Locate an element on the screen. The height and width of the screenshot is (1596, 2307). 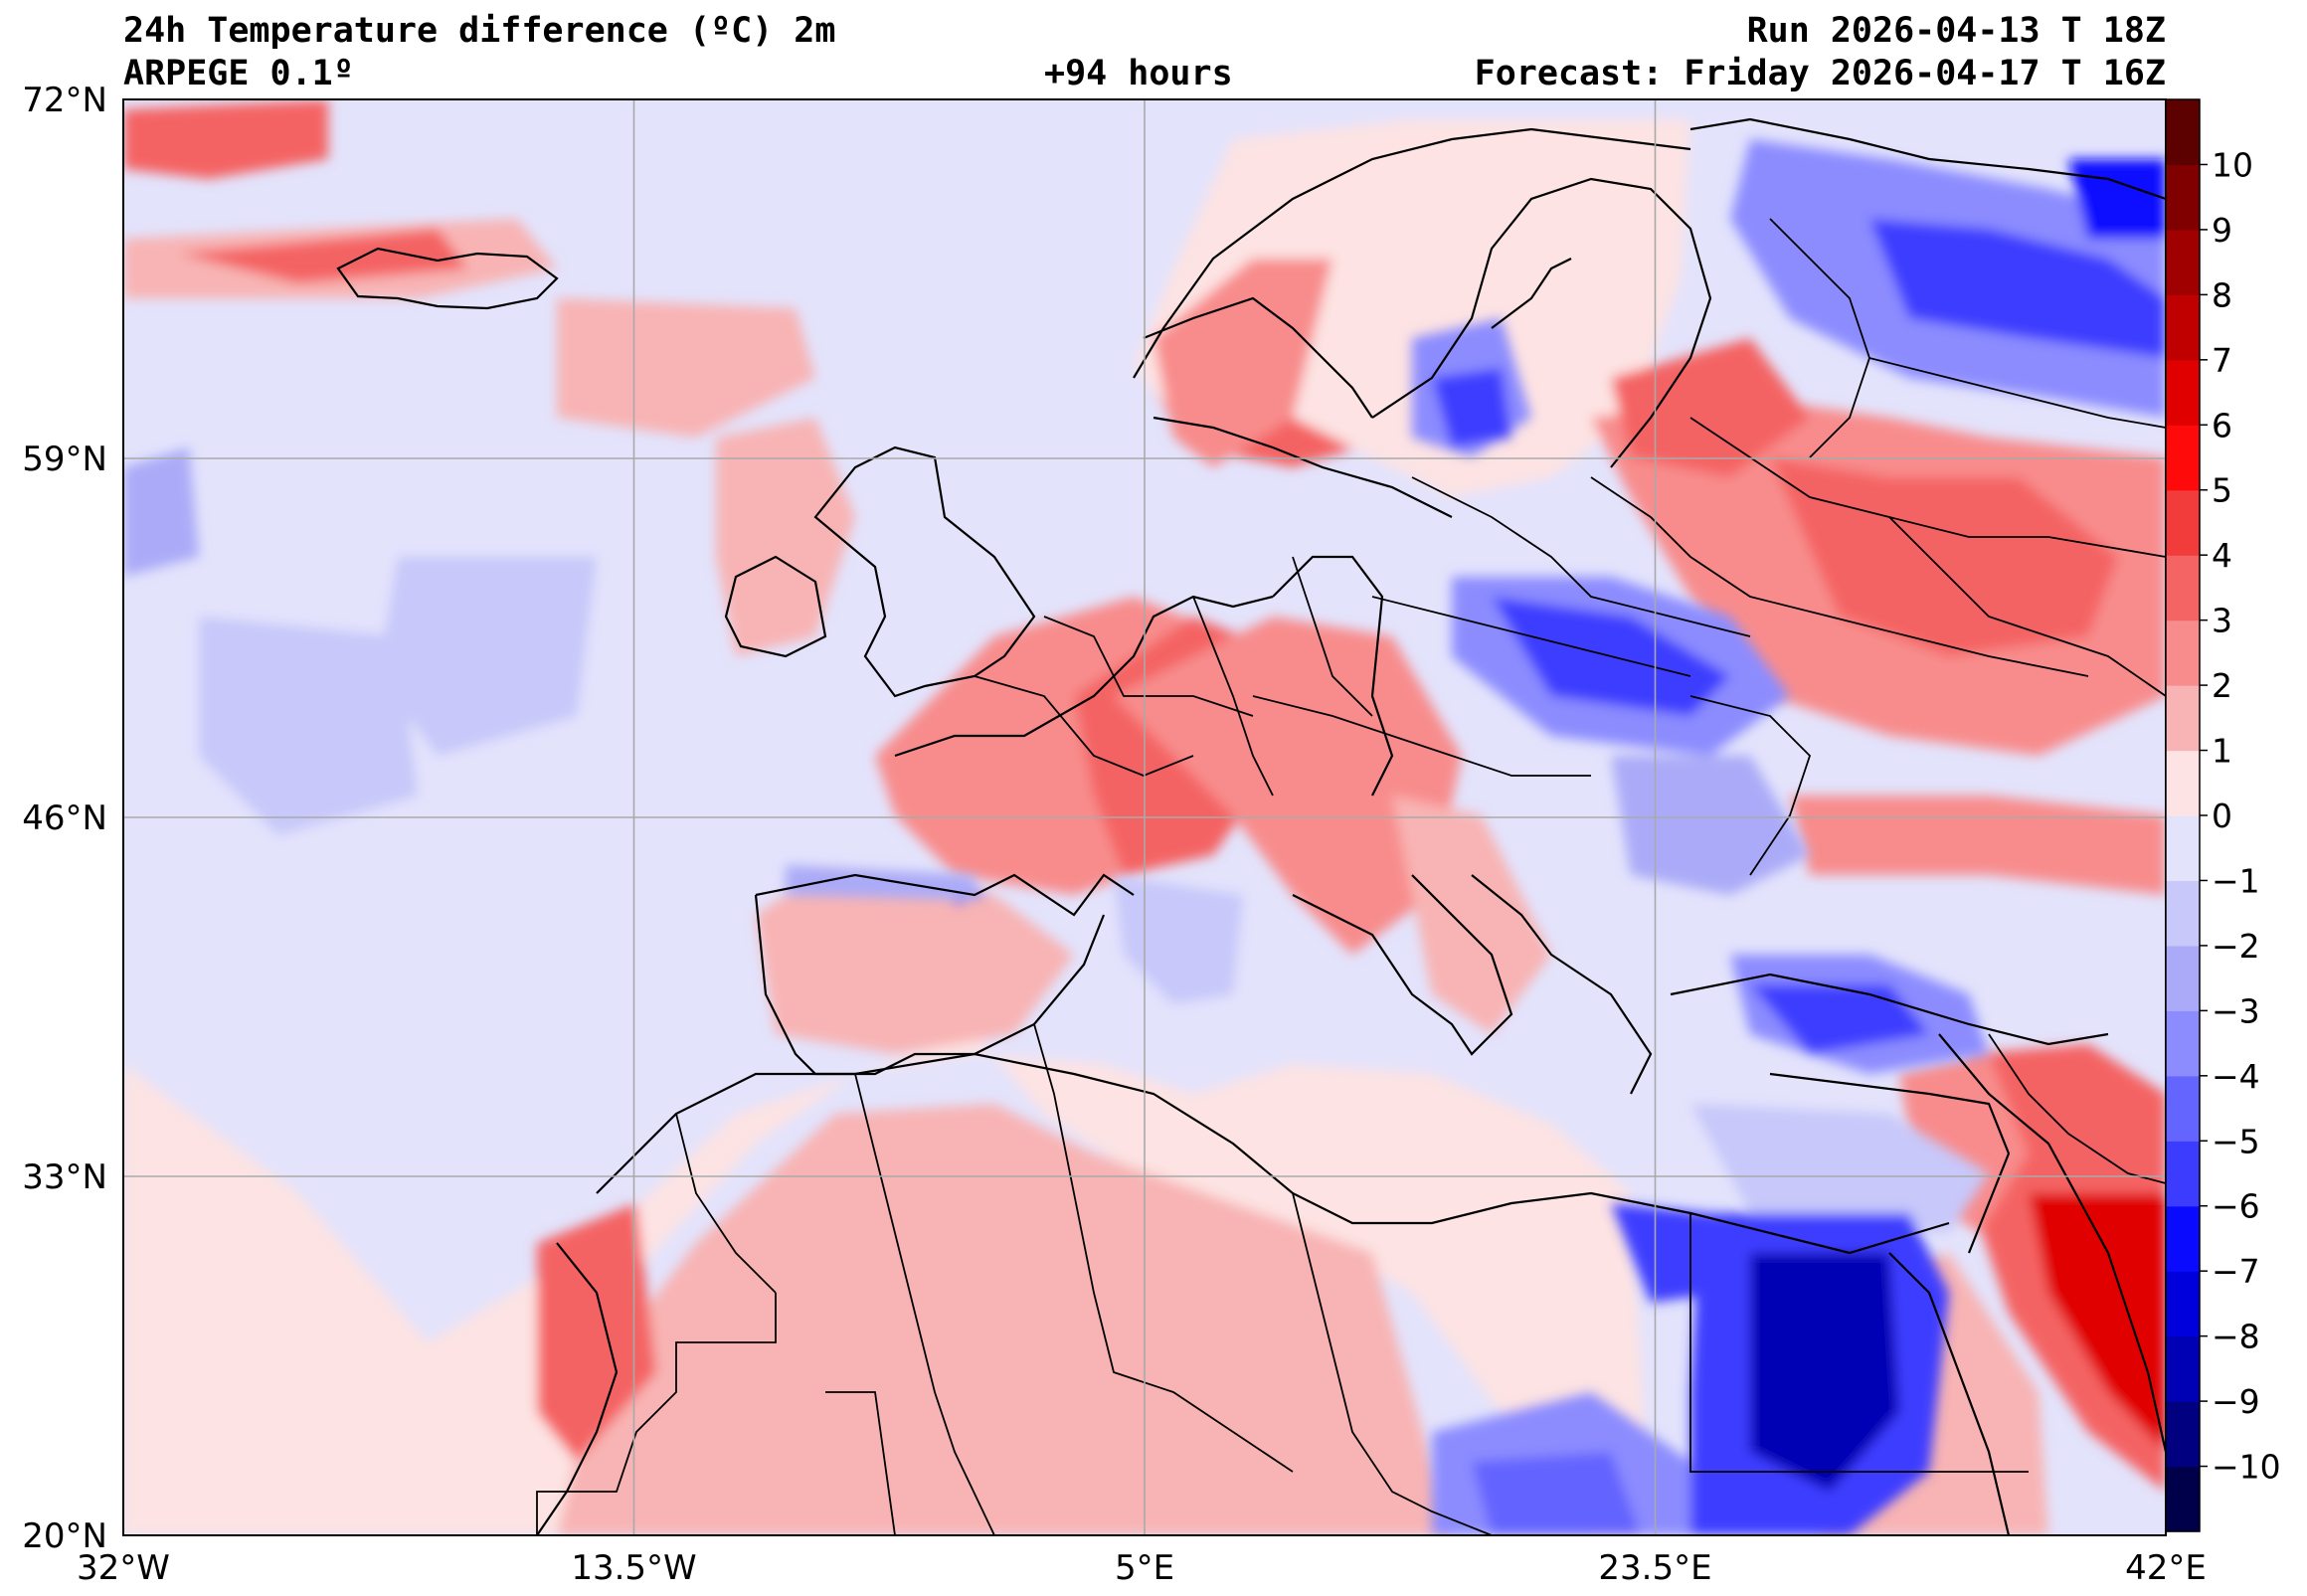
longitude-tick-label: 23.5°E is located at coordinates (1654, 1568).